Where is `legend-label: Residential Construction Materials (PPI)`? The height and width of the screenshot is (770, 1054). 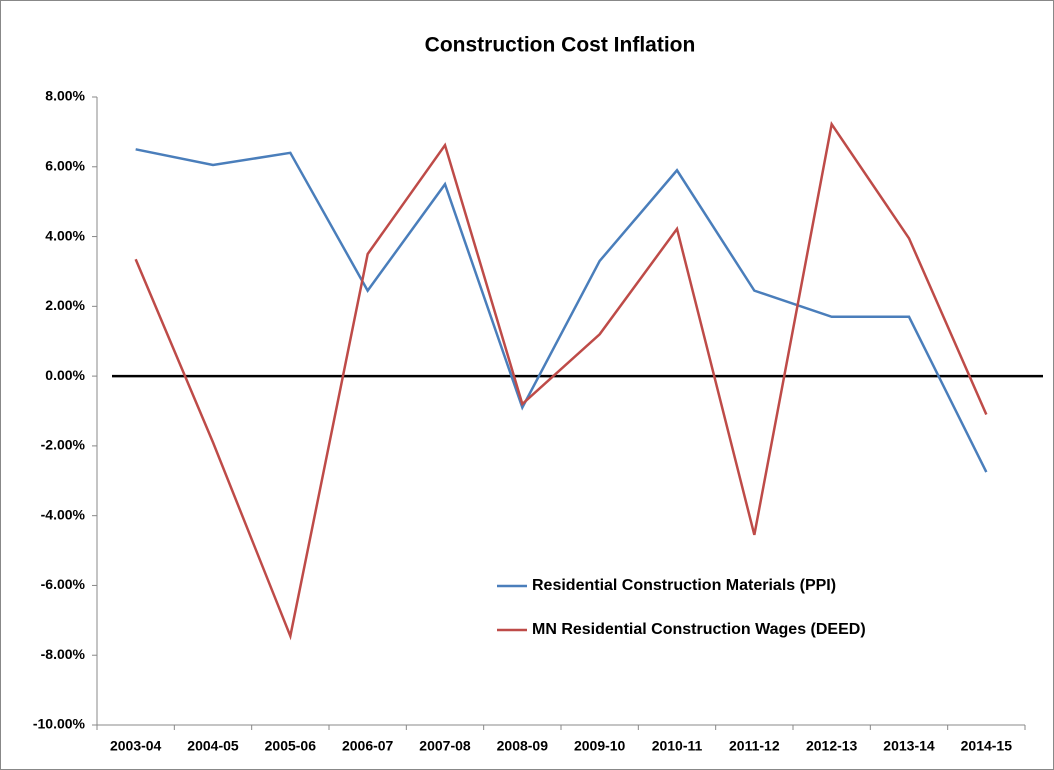
legend-label: Residential Construction Materials (PPI) is located at coordinates (684, 585).